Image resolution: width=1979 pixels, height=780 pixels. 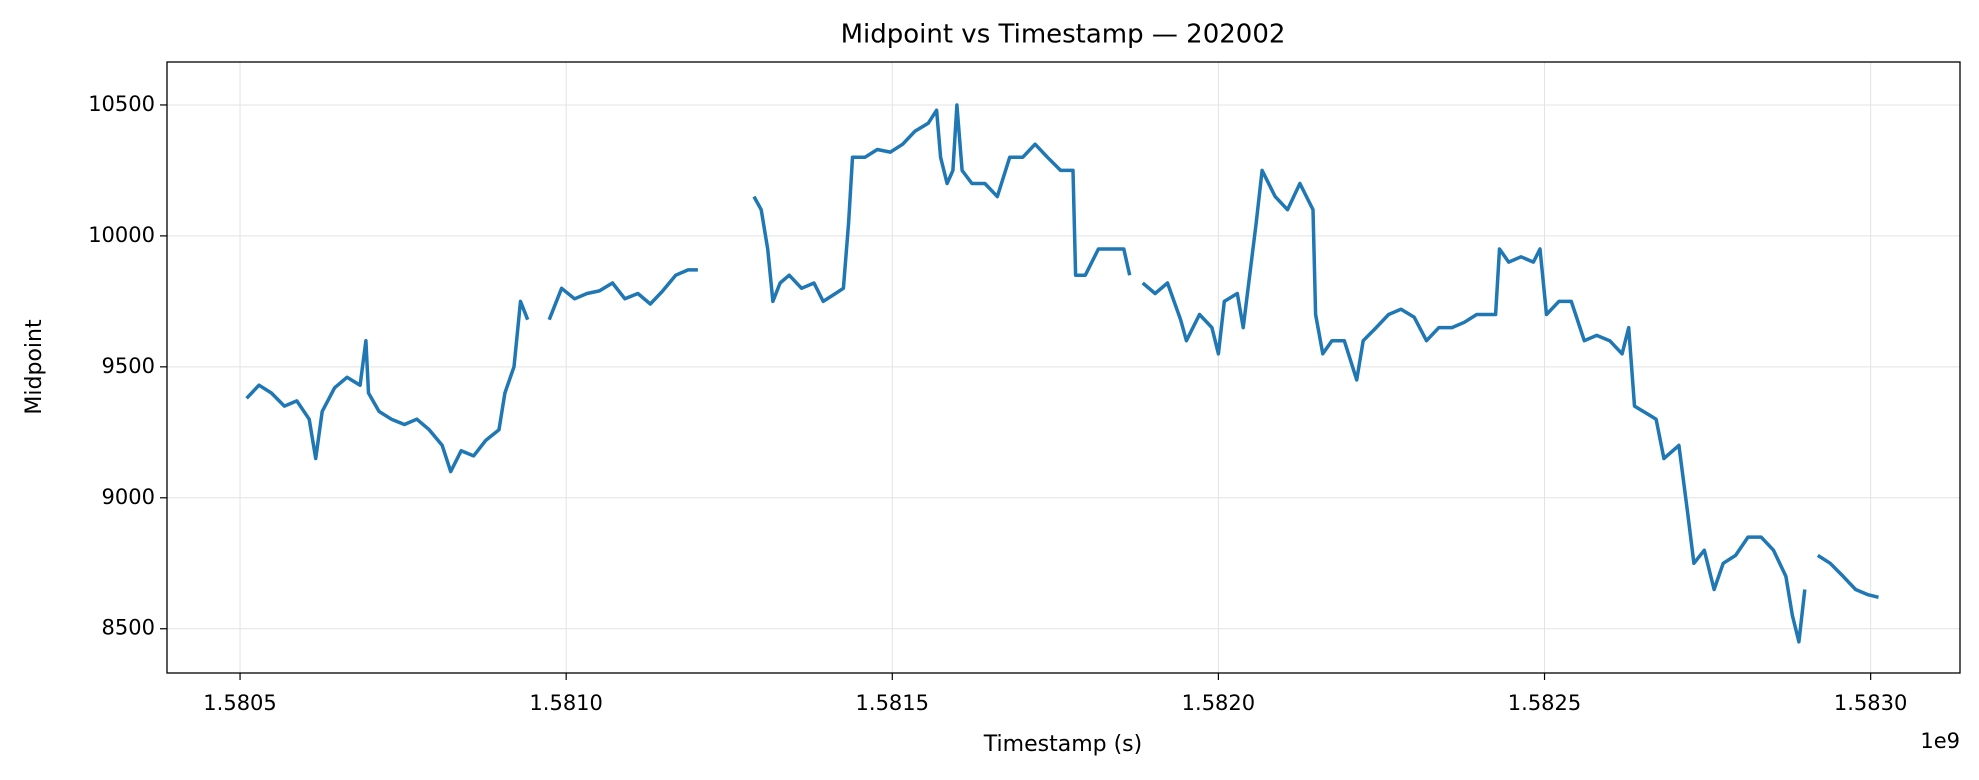 What do you see at coordinates (565, 703) in the screenshot?
I see `x-tick-label: 1.5810` at bounding box center [565, 703].